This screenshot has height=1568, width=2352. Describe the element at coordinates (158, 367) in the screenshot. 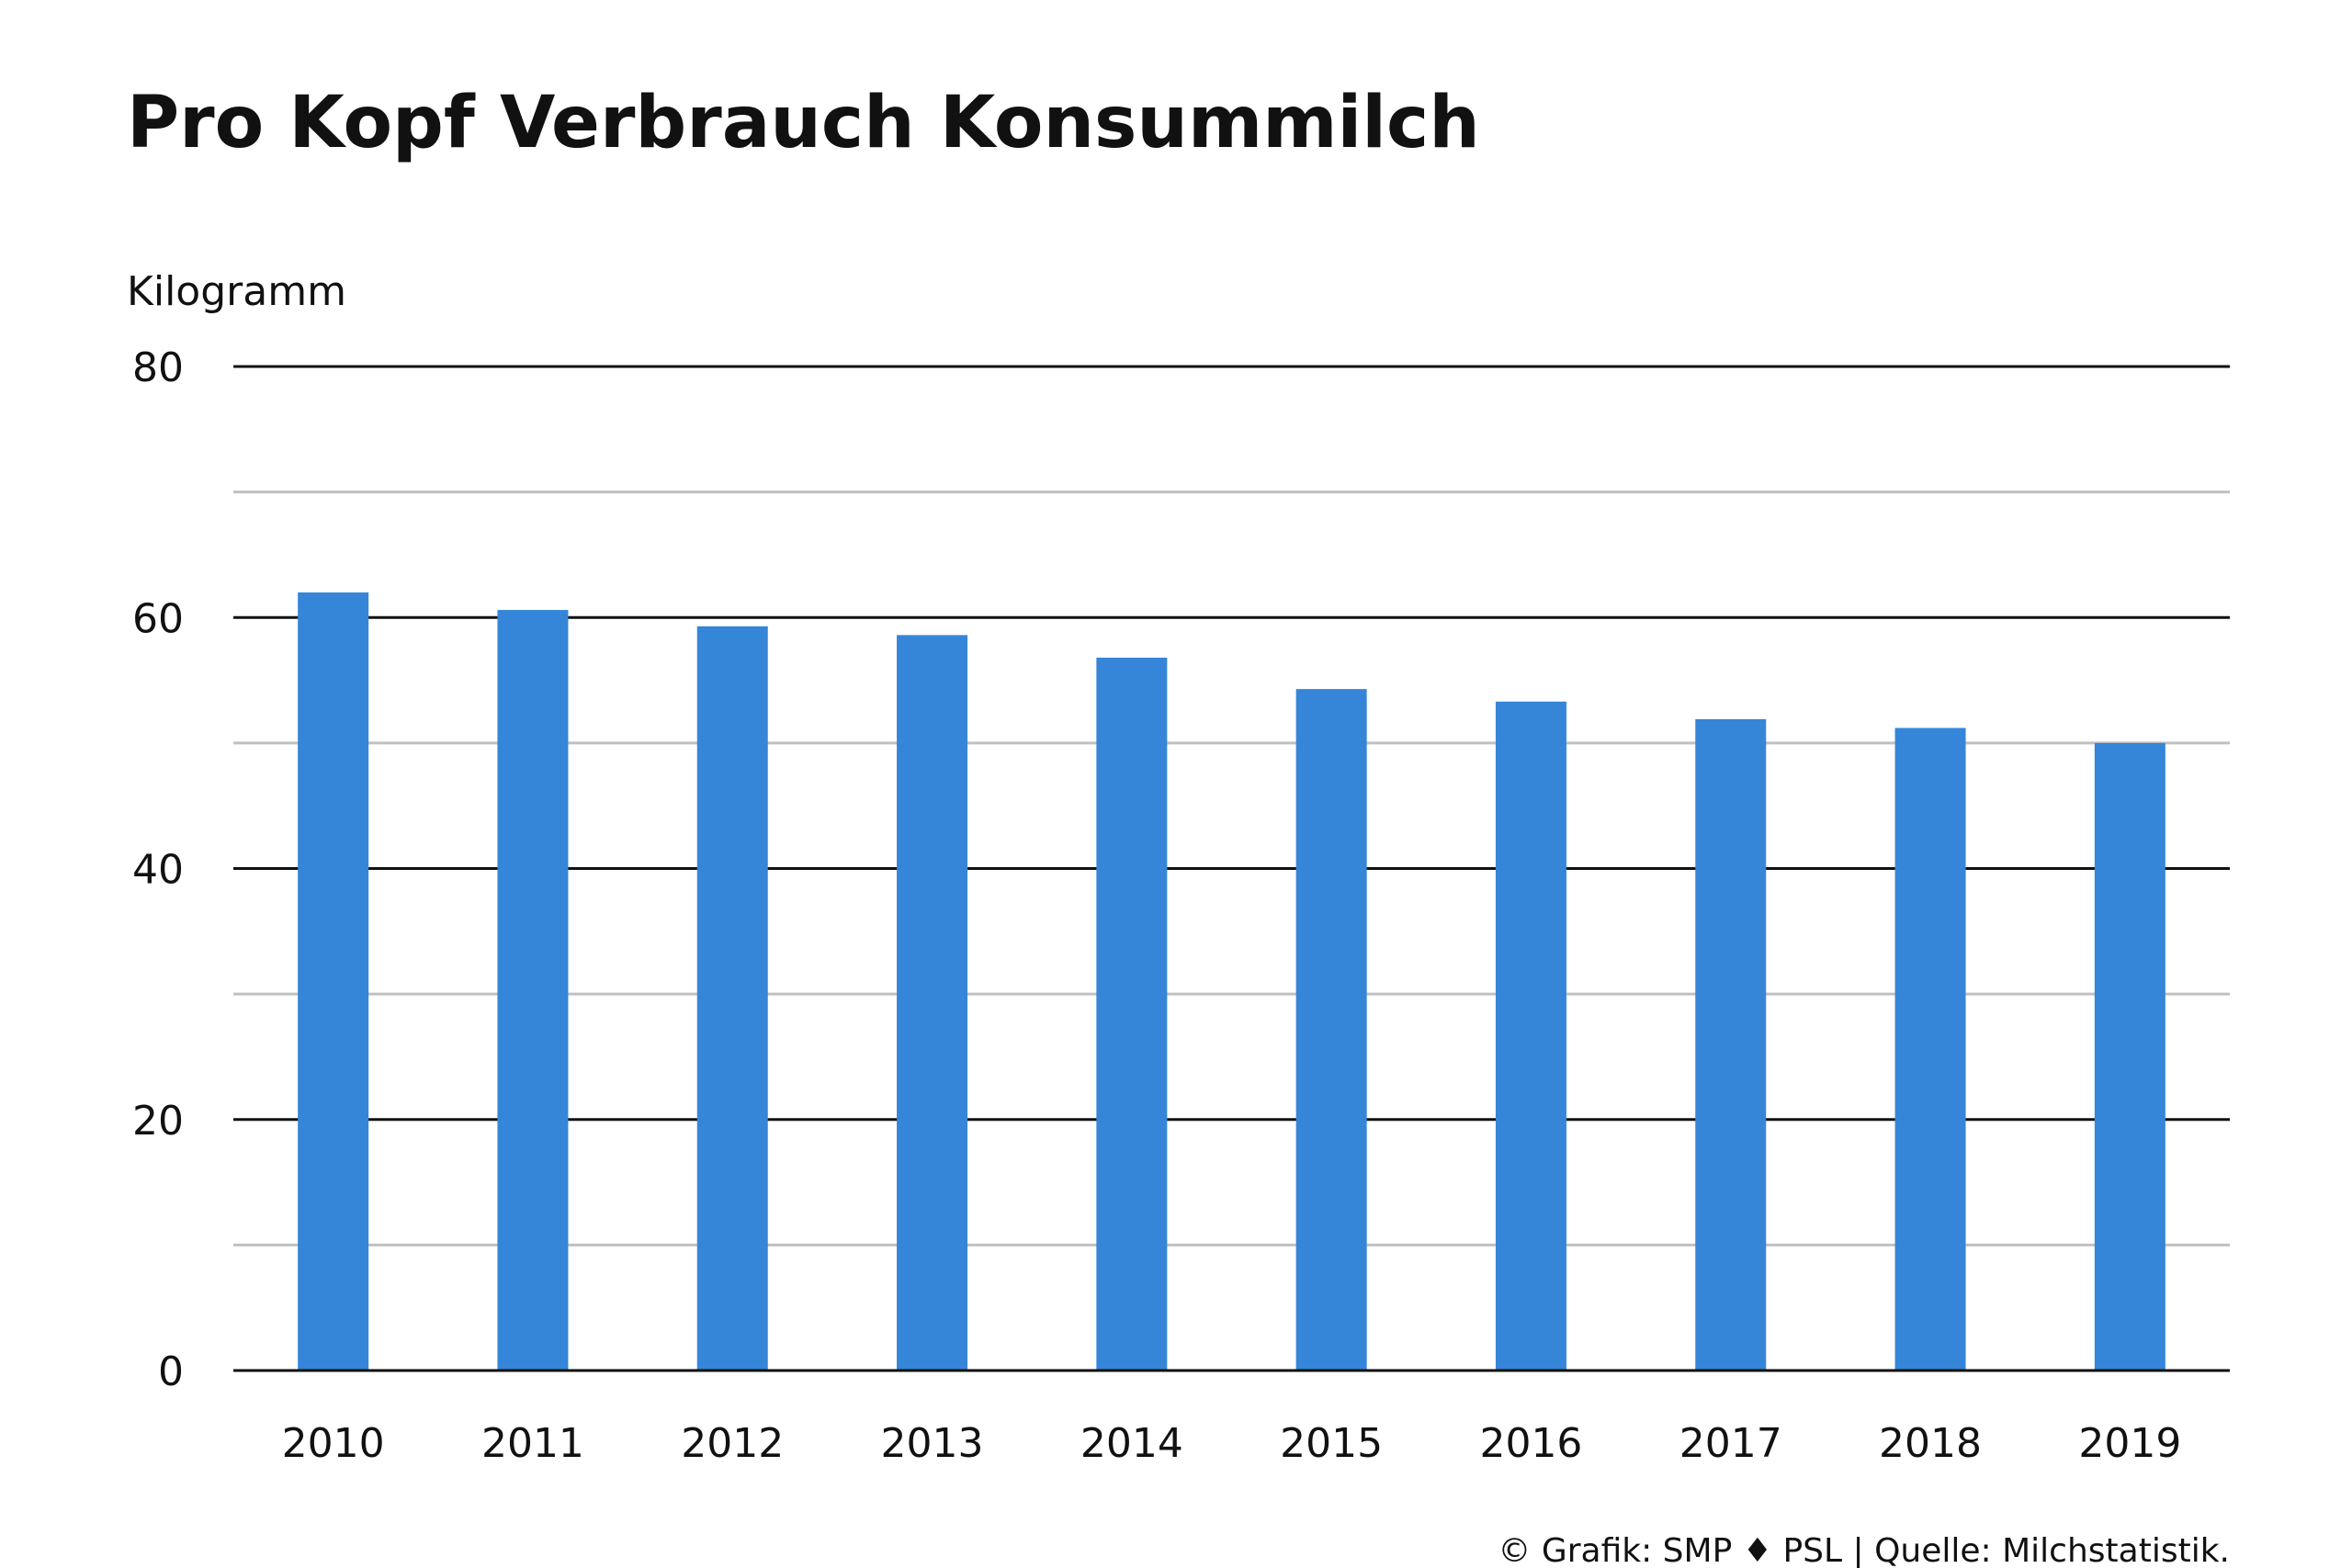

I see `y-tick-label: 80` at that location.